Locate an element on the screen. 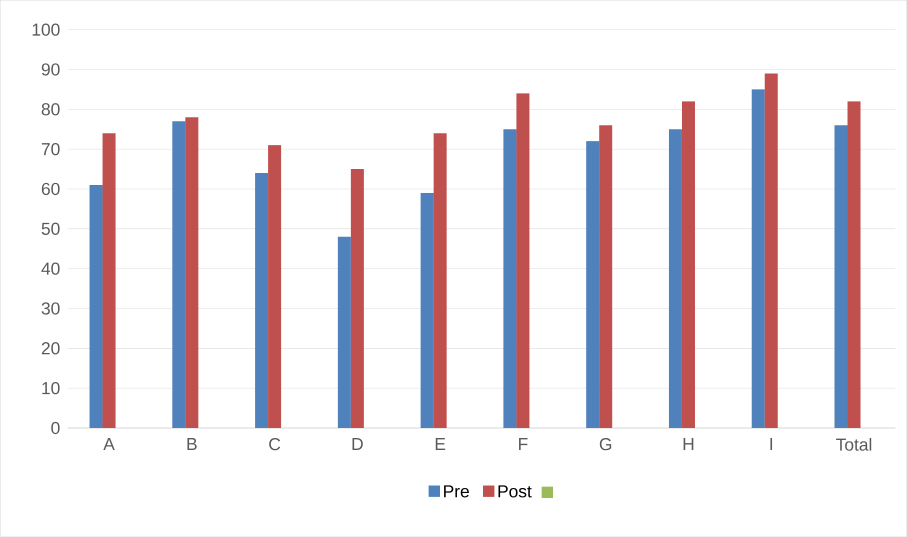 This screenshot has height=537, width=907. x-tick-label: H is located at coordinates (689, 444).